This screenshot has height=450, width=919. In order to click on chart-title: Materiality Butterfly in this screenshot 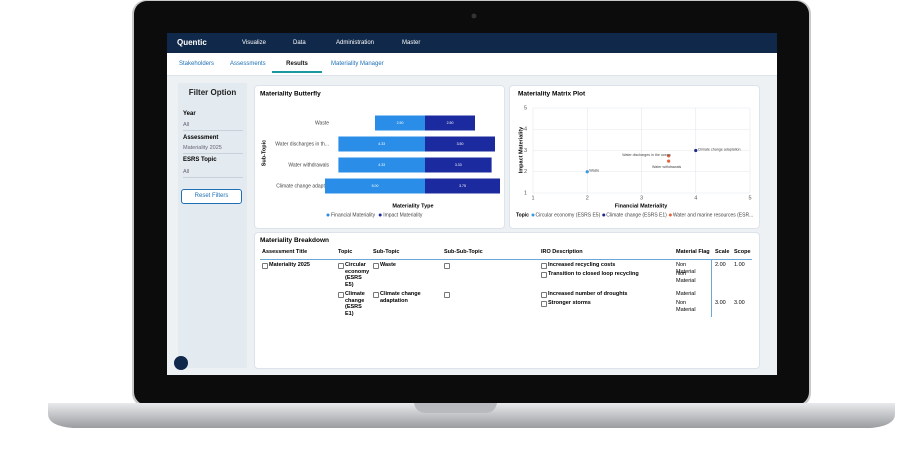, I will do `click(290, 94)`.